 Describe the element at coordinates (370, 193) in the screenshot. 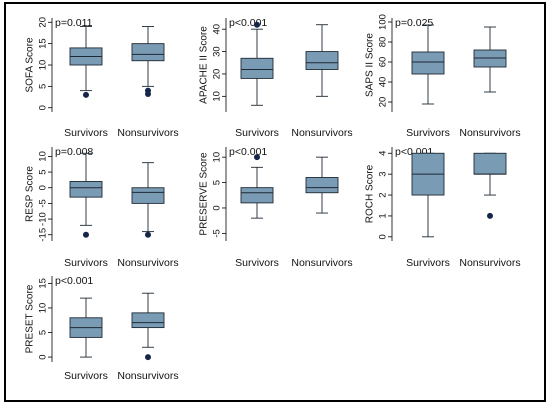

I see `y-axis-title: ROCH Score` at that location.